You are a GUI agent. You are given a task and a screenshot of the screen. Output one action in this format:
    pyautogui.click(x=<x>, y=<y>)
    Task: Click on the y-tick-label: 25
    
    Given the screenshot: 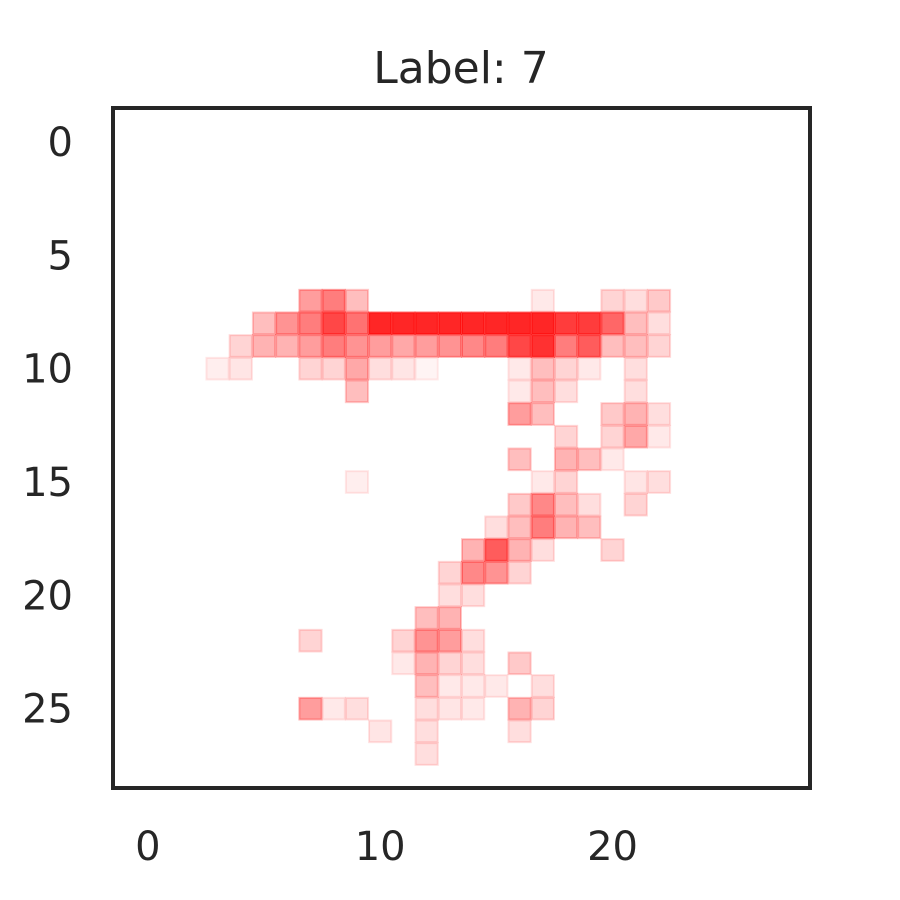 What is the action you would take?
    pyautogui.click(x=47, y=710)
    